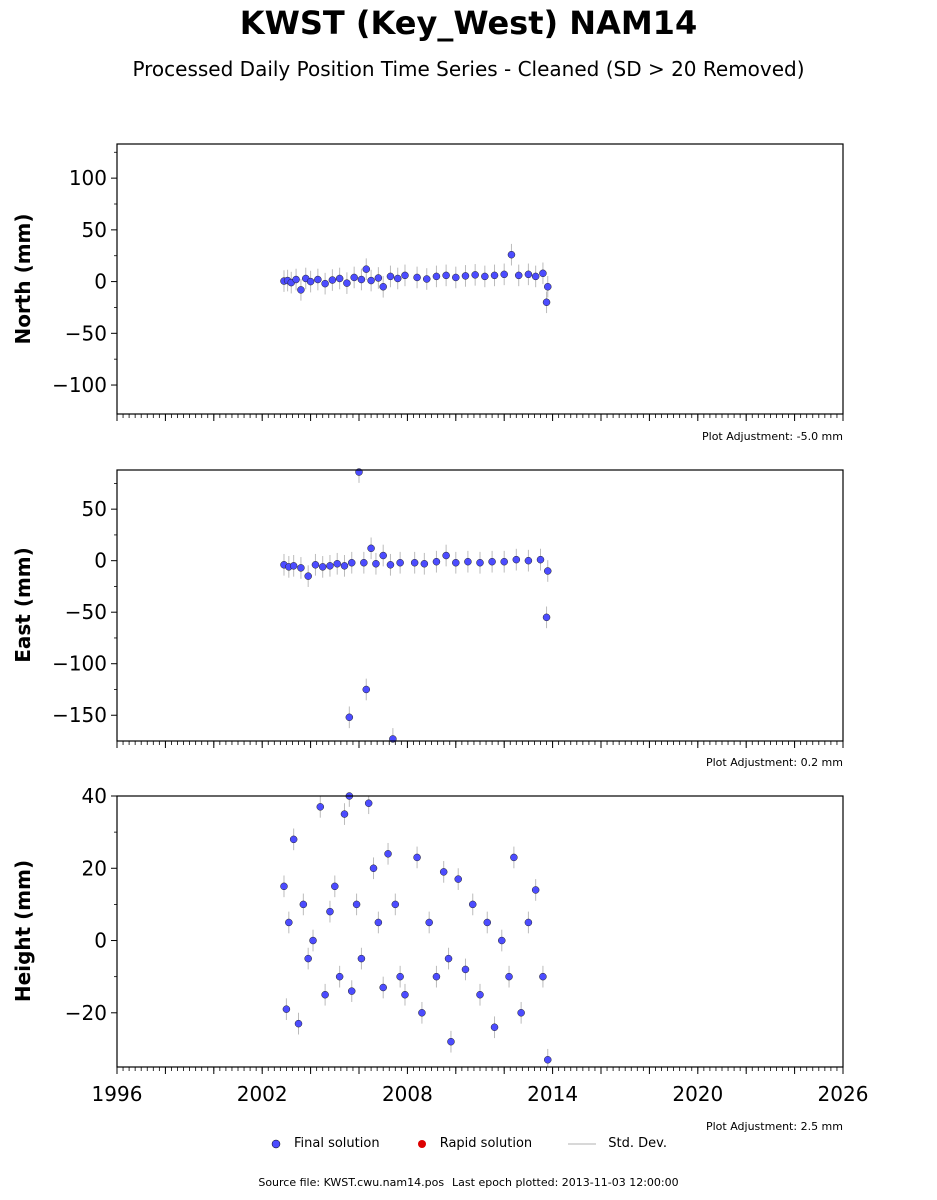 This screenshot has height=1200, width=937. Describe the element at coordinates (351, 1182) in the screenshot. I see `source-file: Source file: KWST.cwu.nam14.pos` at that location.